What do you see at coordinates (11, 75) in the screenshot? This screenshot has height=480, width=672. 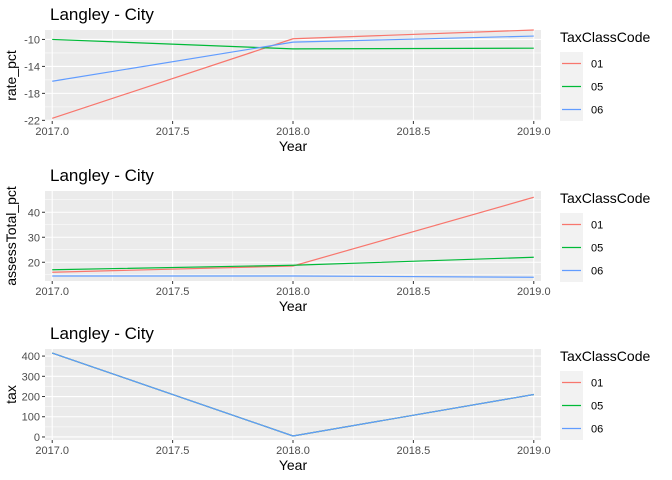 I see `y-axis-title: rate_pct` at bounding box center [11, 75].